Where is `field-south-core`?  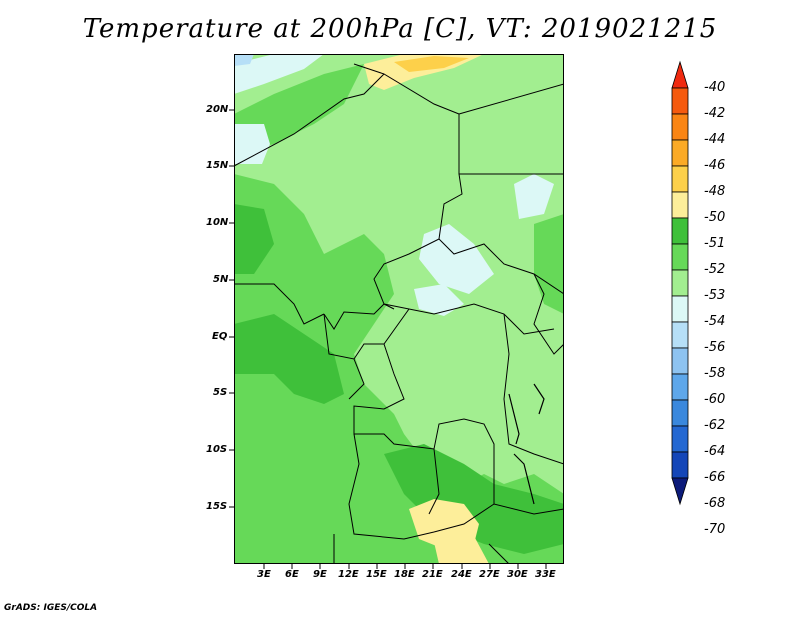 field-south-core is located at coordinates (474, 499).